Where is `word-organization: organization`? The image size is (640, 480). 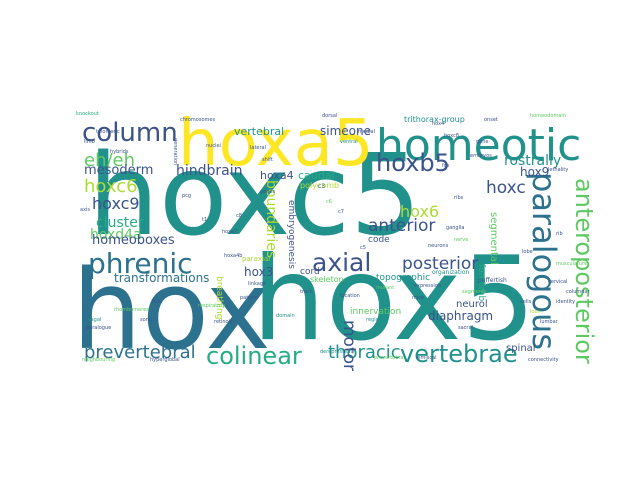
word-organization: organization is located at coordinates (451, 272).